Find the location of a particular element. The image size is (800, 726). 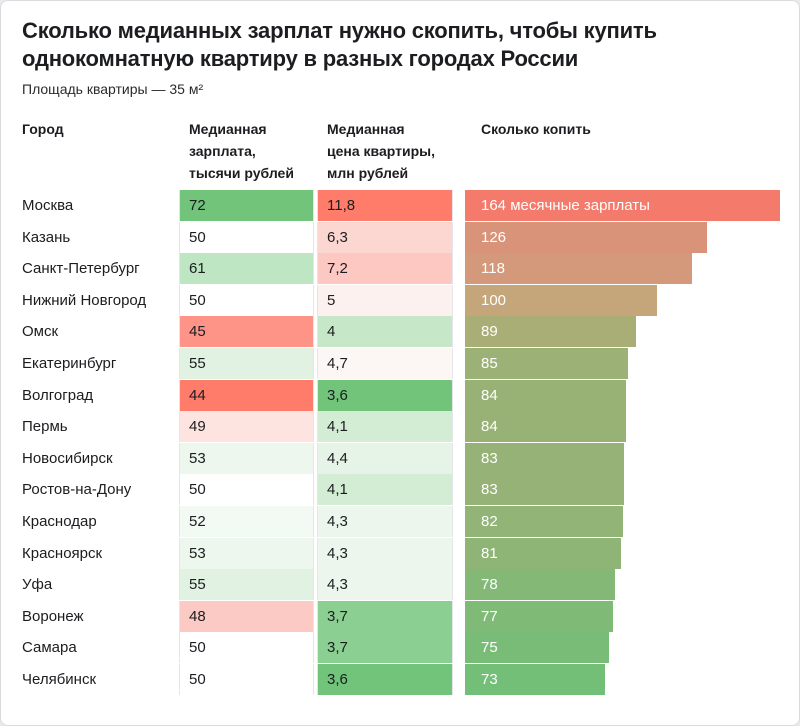

city-label: Москва is located at coordinates (48, 205).